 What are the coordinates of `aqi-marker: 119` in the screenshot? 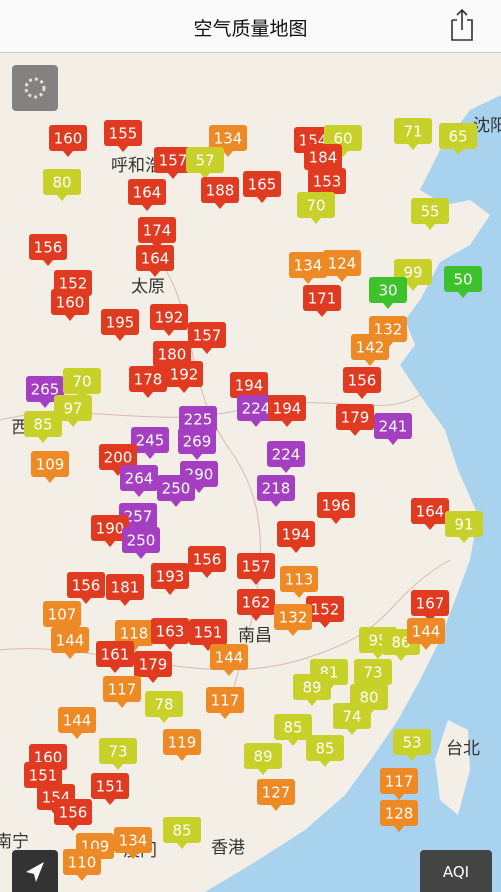 It's located at (182, 745).